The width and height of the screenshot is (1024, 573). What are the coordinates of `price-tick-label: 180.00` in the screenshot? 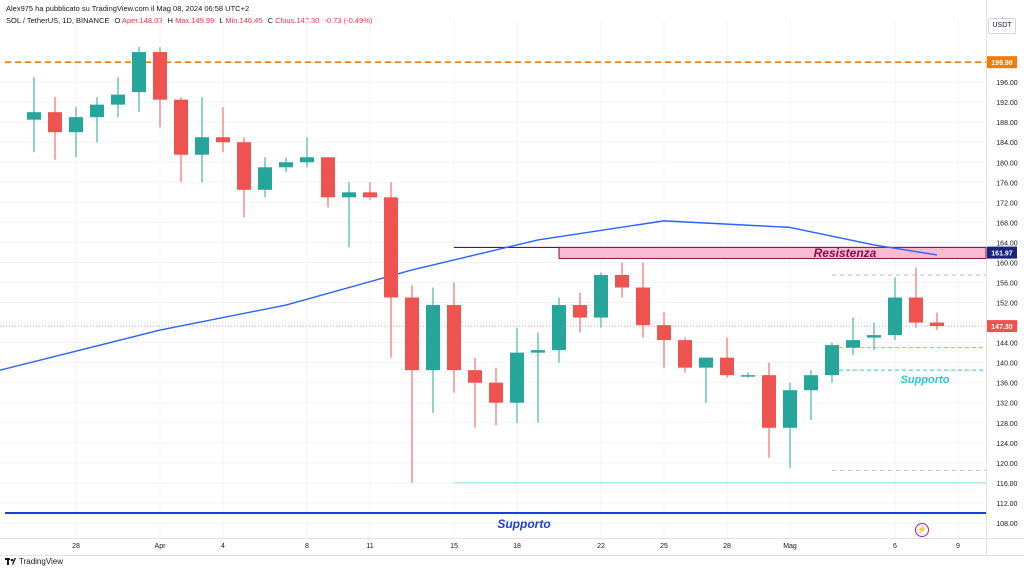 It's located at (1007, 163).